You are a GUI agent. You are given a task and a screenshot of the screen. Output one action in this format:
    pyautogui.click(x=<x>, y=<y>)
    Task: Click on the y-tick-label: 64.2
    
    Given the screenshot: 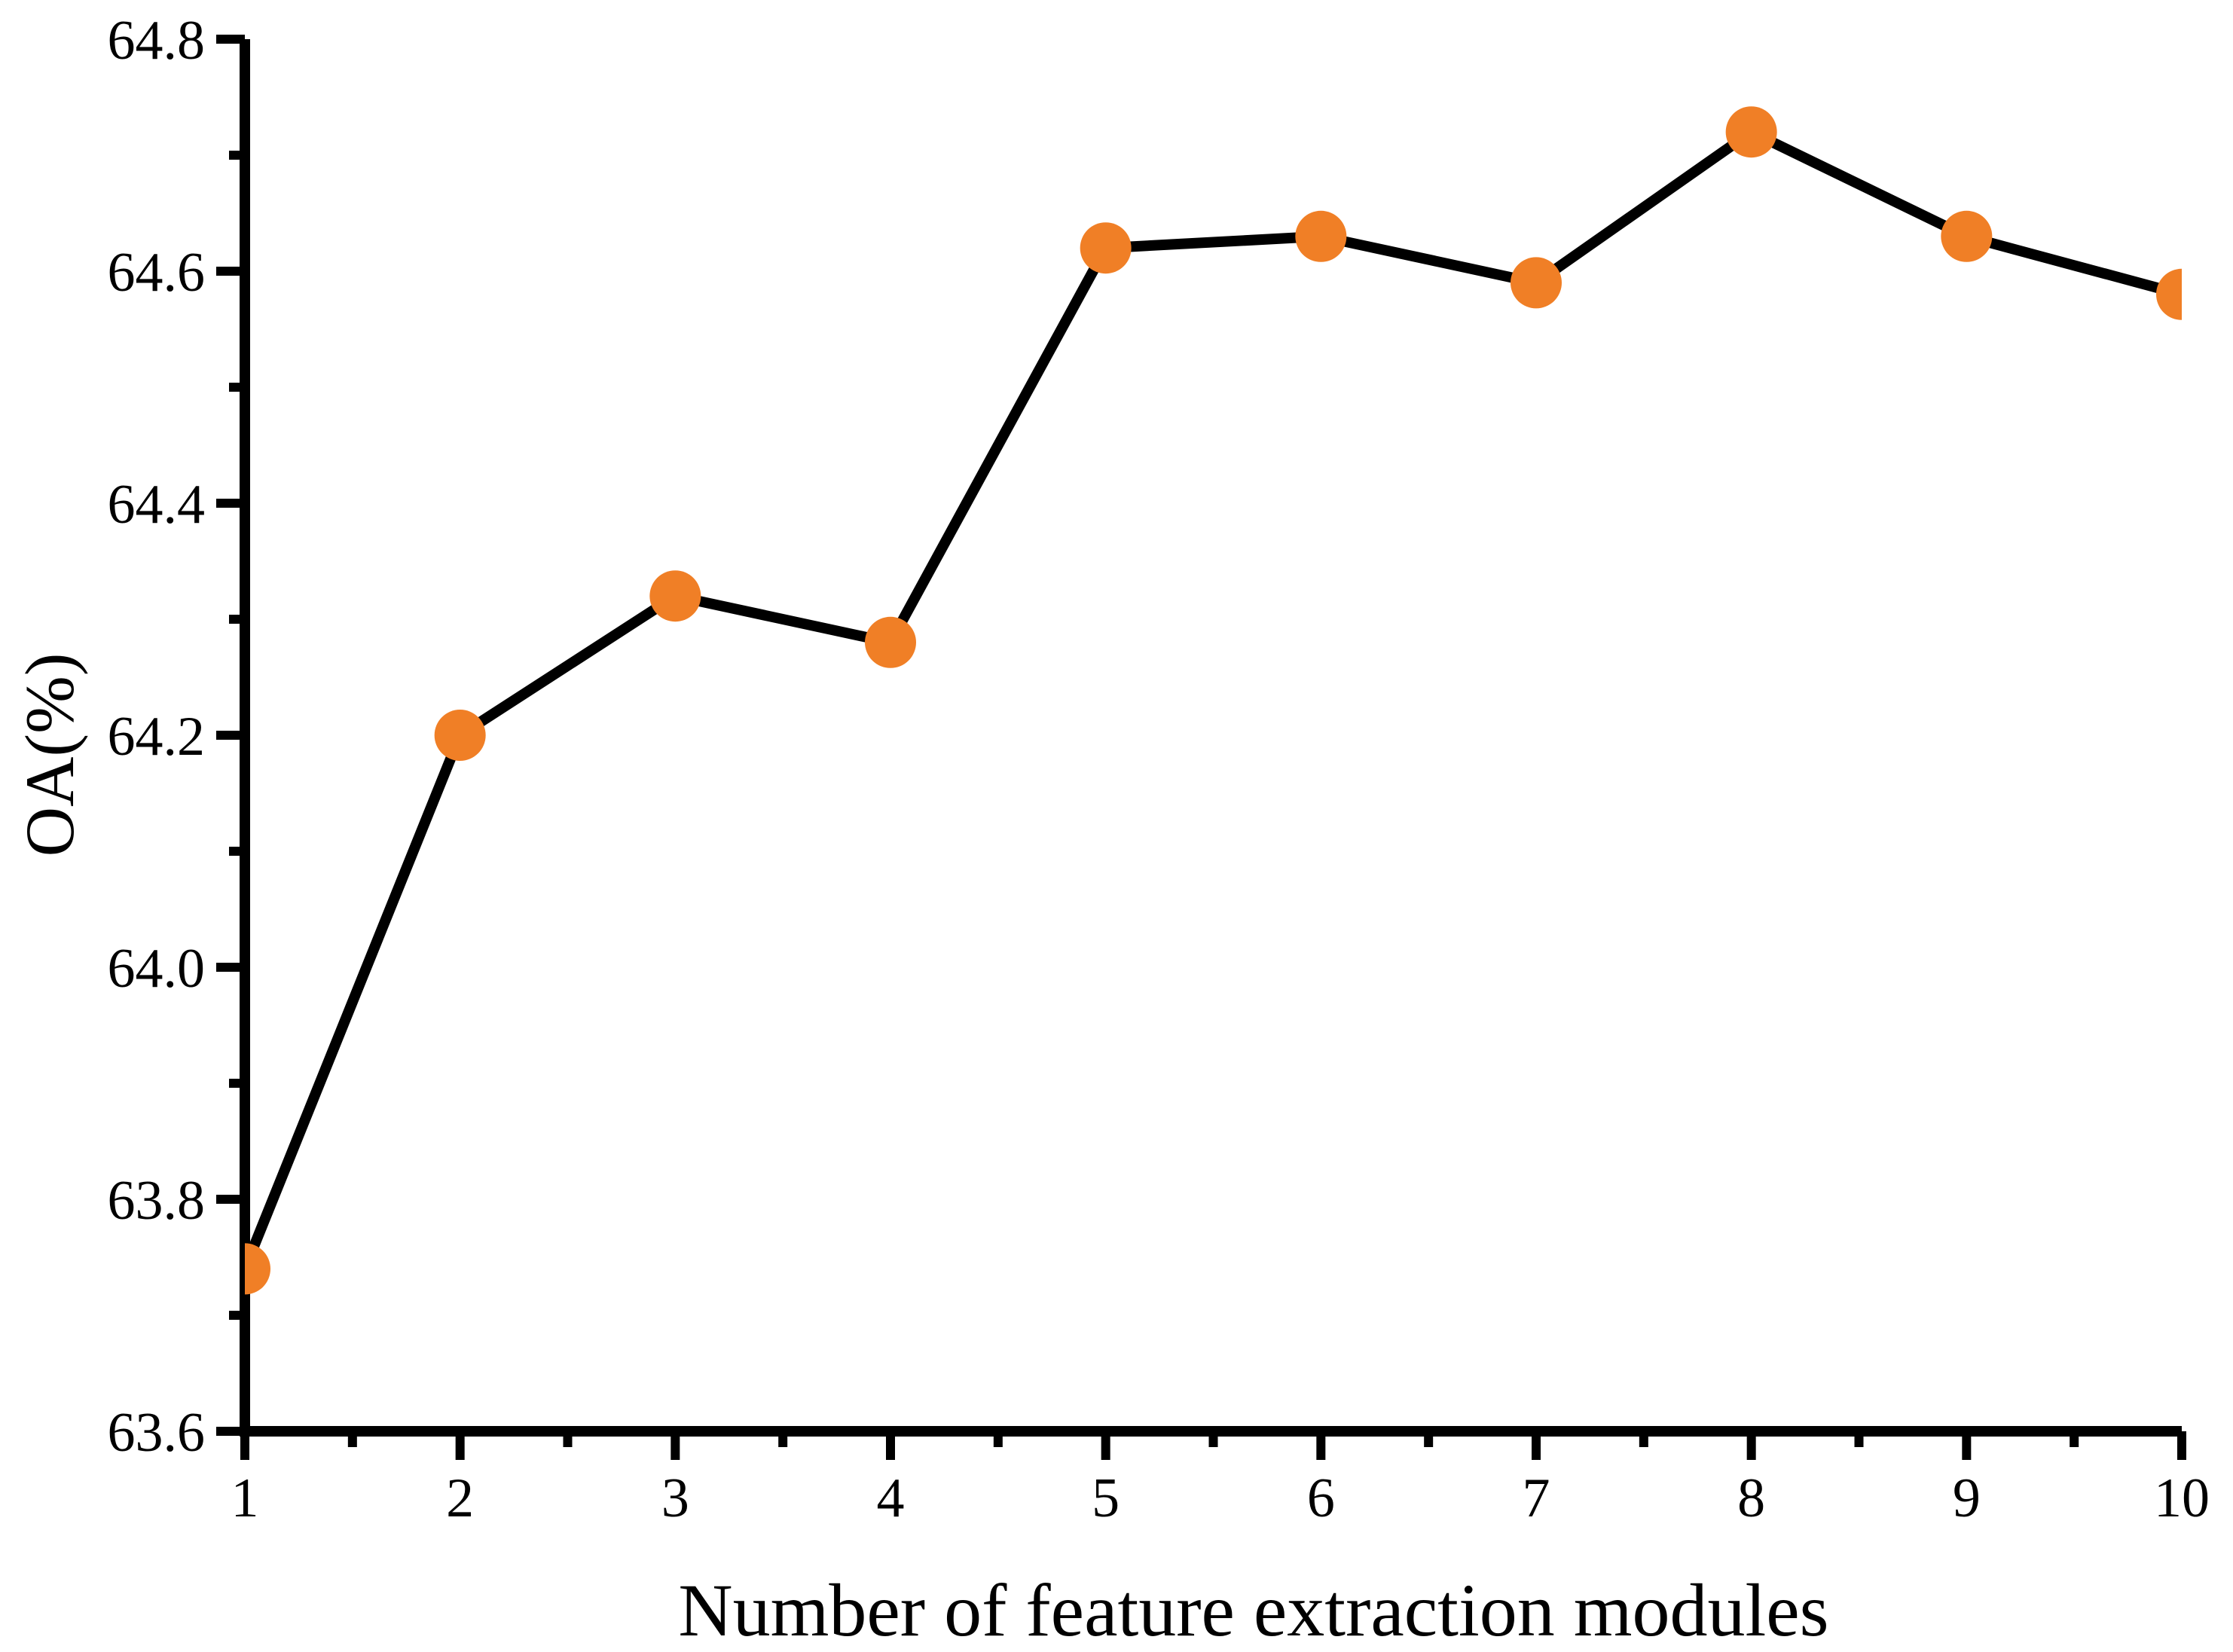 What is the action you would take?
    pyautogui.click(x=157, y=737)
    